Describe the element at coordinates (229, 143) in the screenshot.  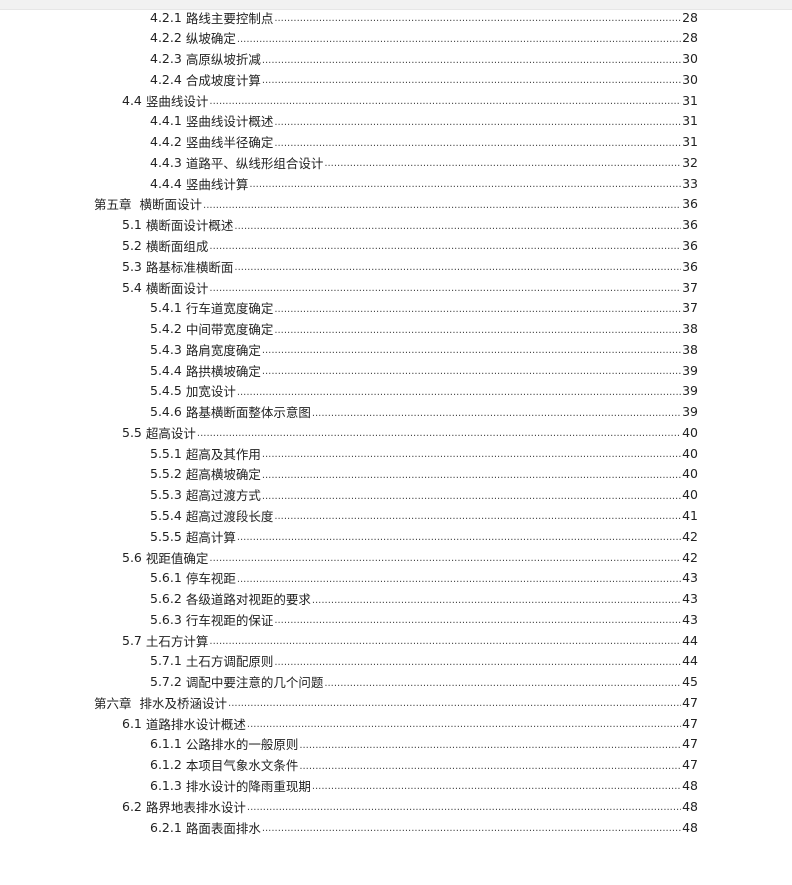
I see `toc-entry-title: 竖曲线半径确定` at that location.